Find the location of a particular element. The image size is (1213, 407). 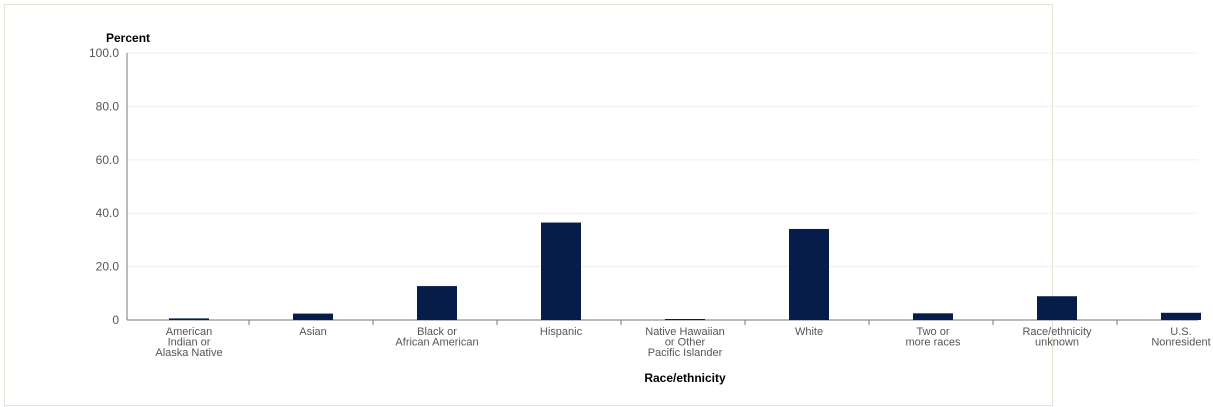

x-category-label: Native Hawaiian or Other Pacific Islander is located at coordinates (684, 342).